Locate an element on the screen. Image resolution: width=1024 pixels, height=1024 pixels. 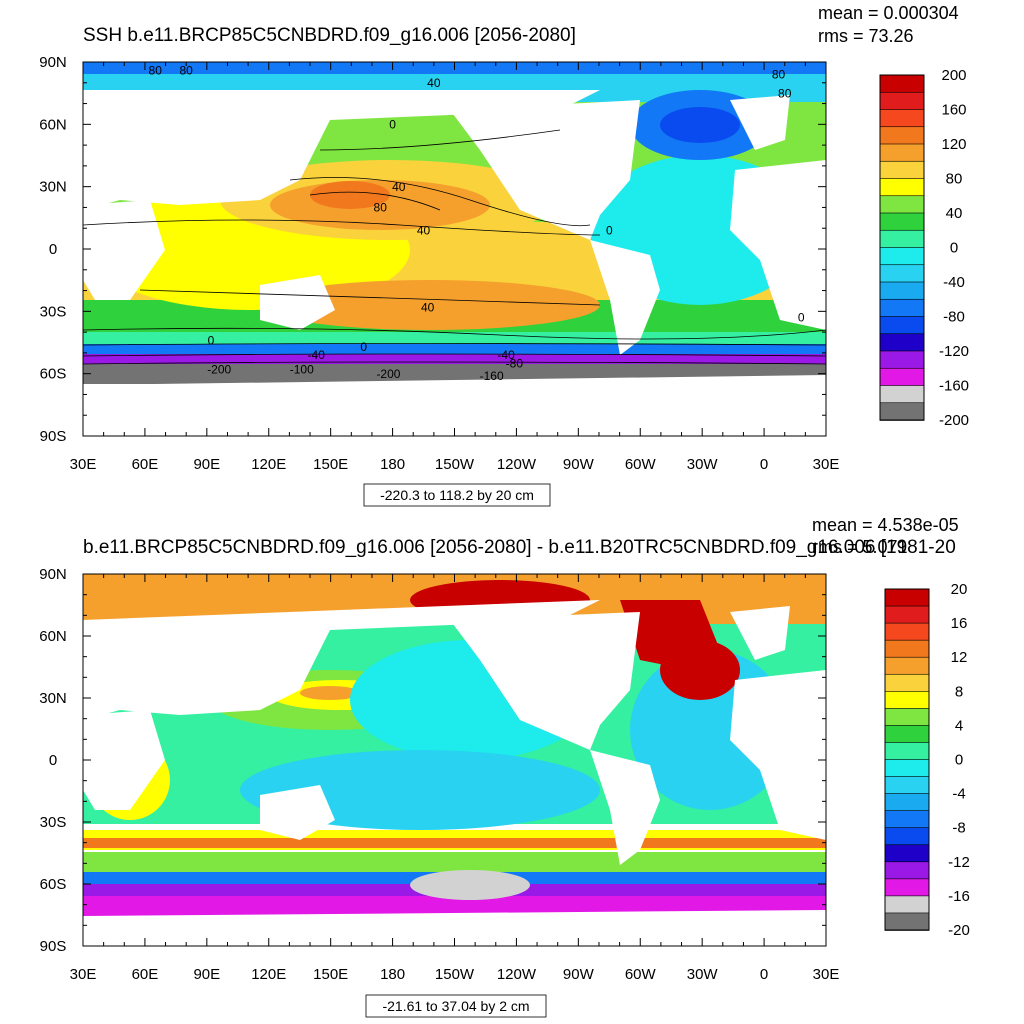
x-tick-label: 30W is located at coordinates (703, 464).